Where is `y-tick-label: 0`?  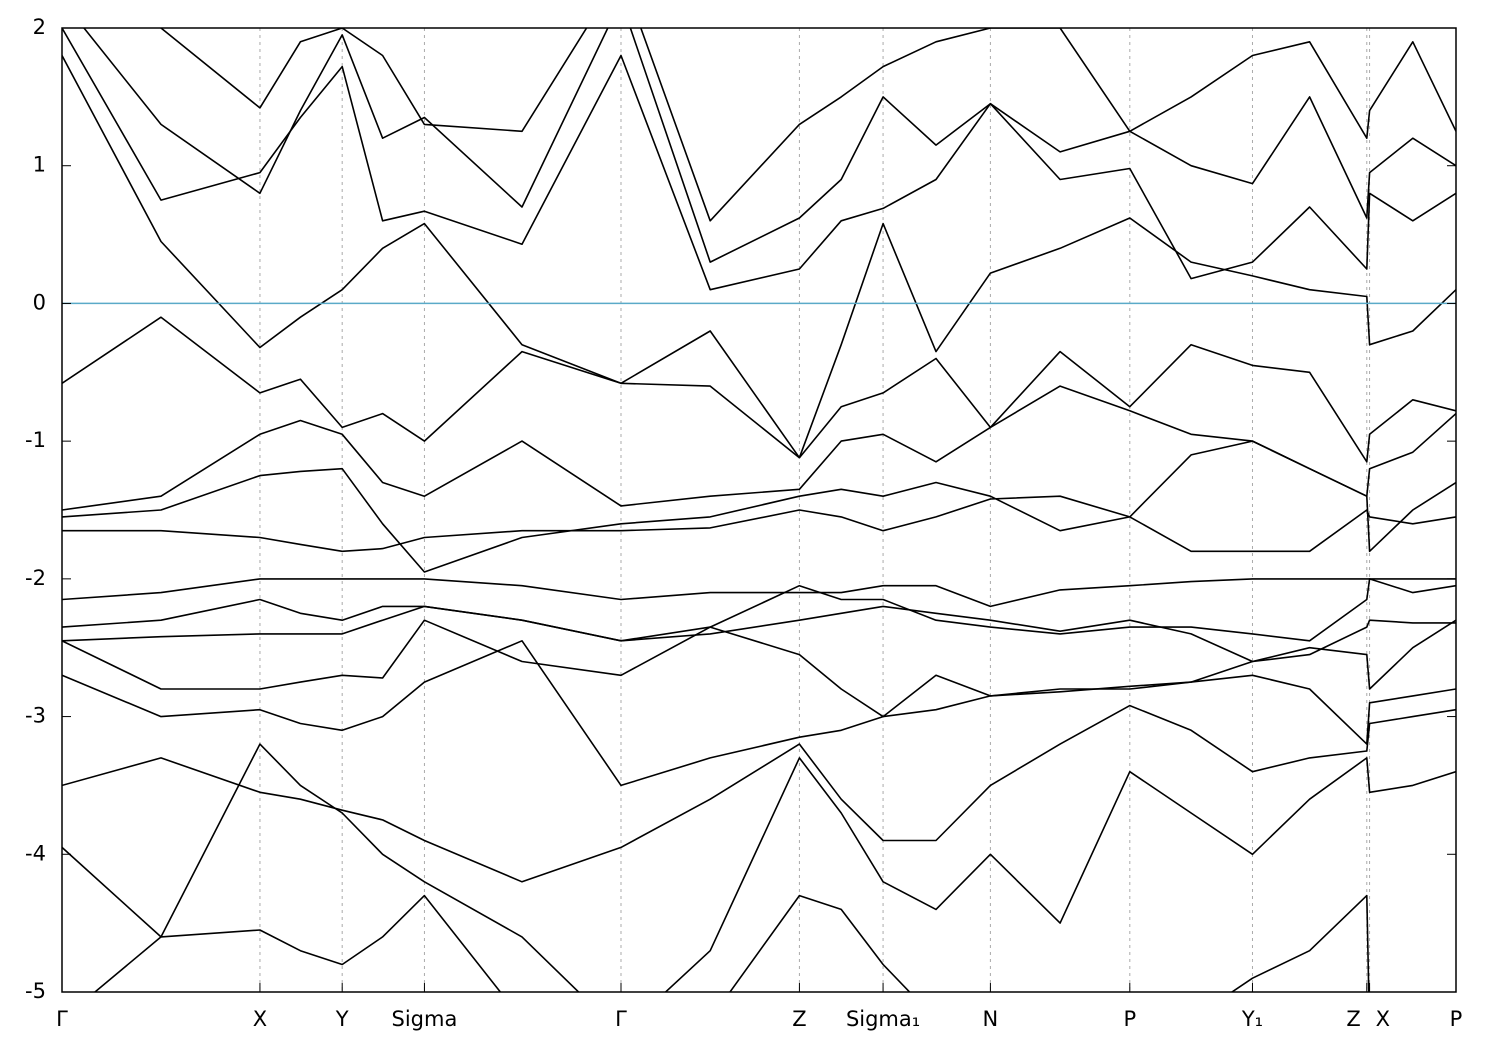
y-tick-label: 0 is located at coordinates (39, 302).